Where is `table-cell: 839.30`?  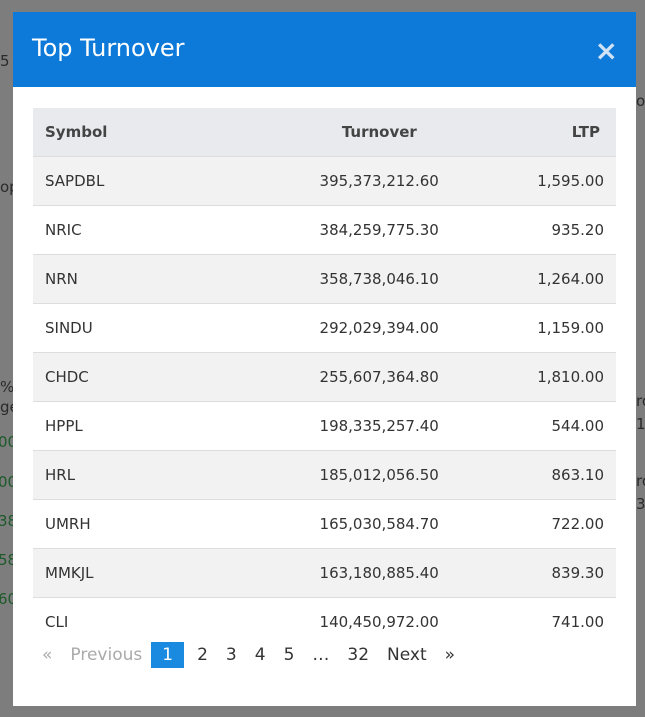 table-cell: 839.30 is located at coordinates (533, 573).